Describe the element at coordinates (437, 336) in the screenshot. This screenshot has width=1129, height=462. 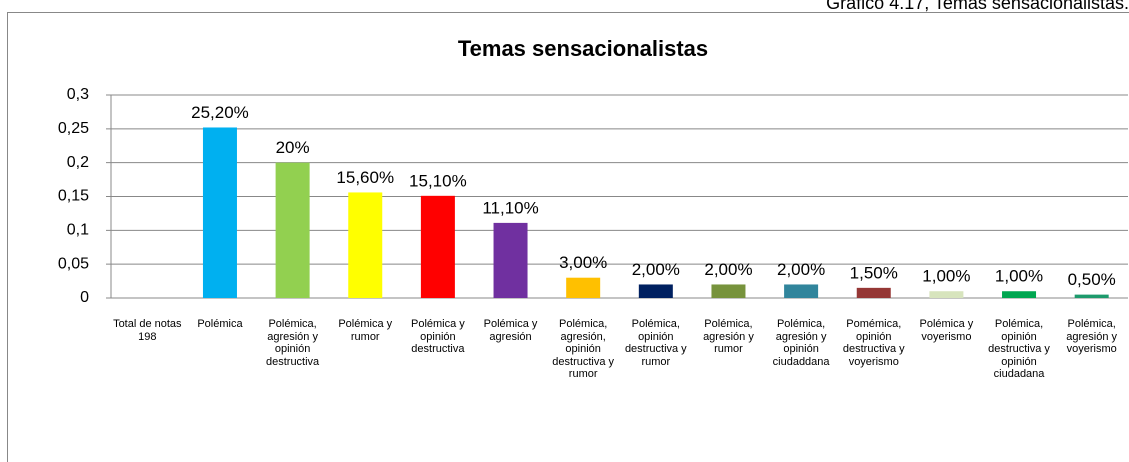
I see `x-tick-label: Polémica y opinión destructiva` at that location.